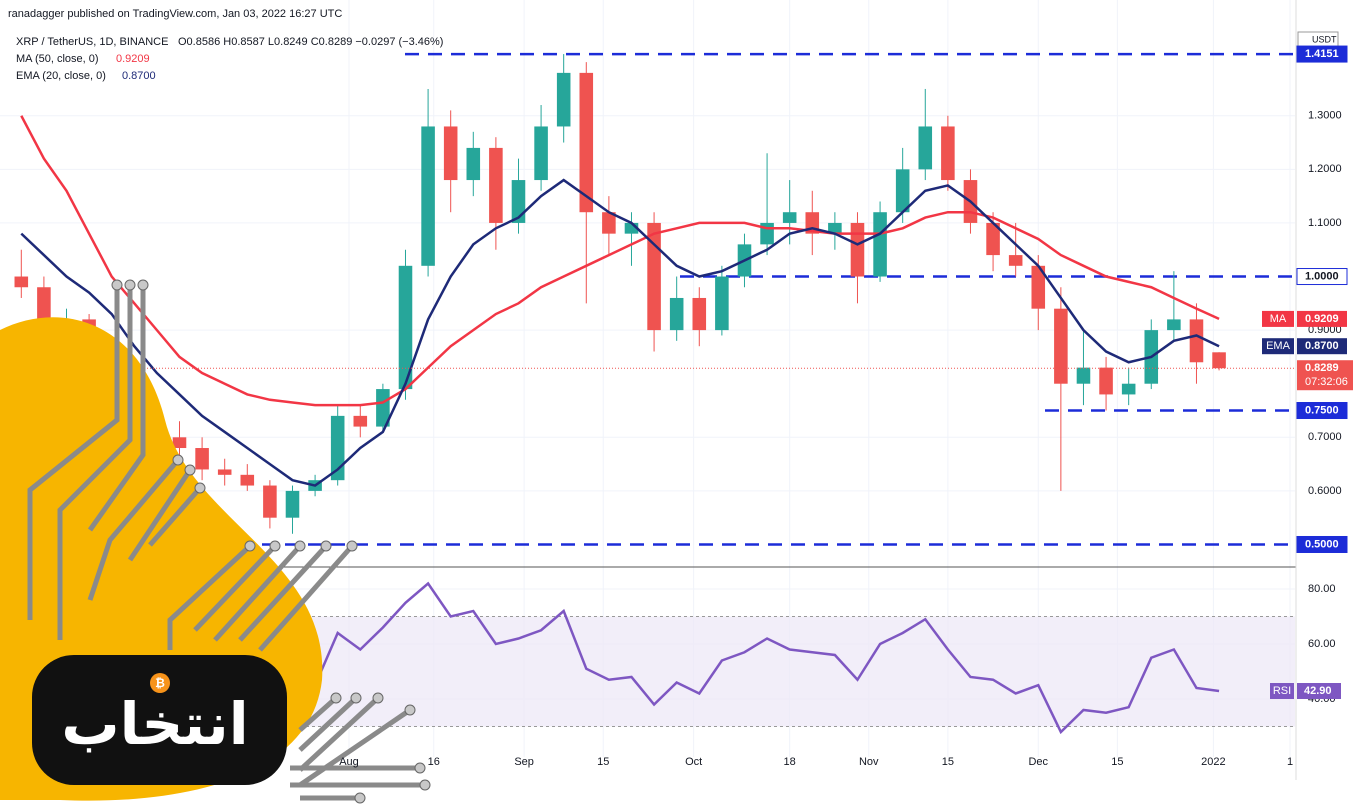 This screenshot has width=1369, height=811. What do you see at coordinates (524, 762) in the screenshot?
I see `x-tick-label: Sep` at bounding box center [524, 762].